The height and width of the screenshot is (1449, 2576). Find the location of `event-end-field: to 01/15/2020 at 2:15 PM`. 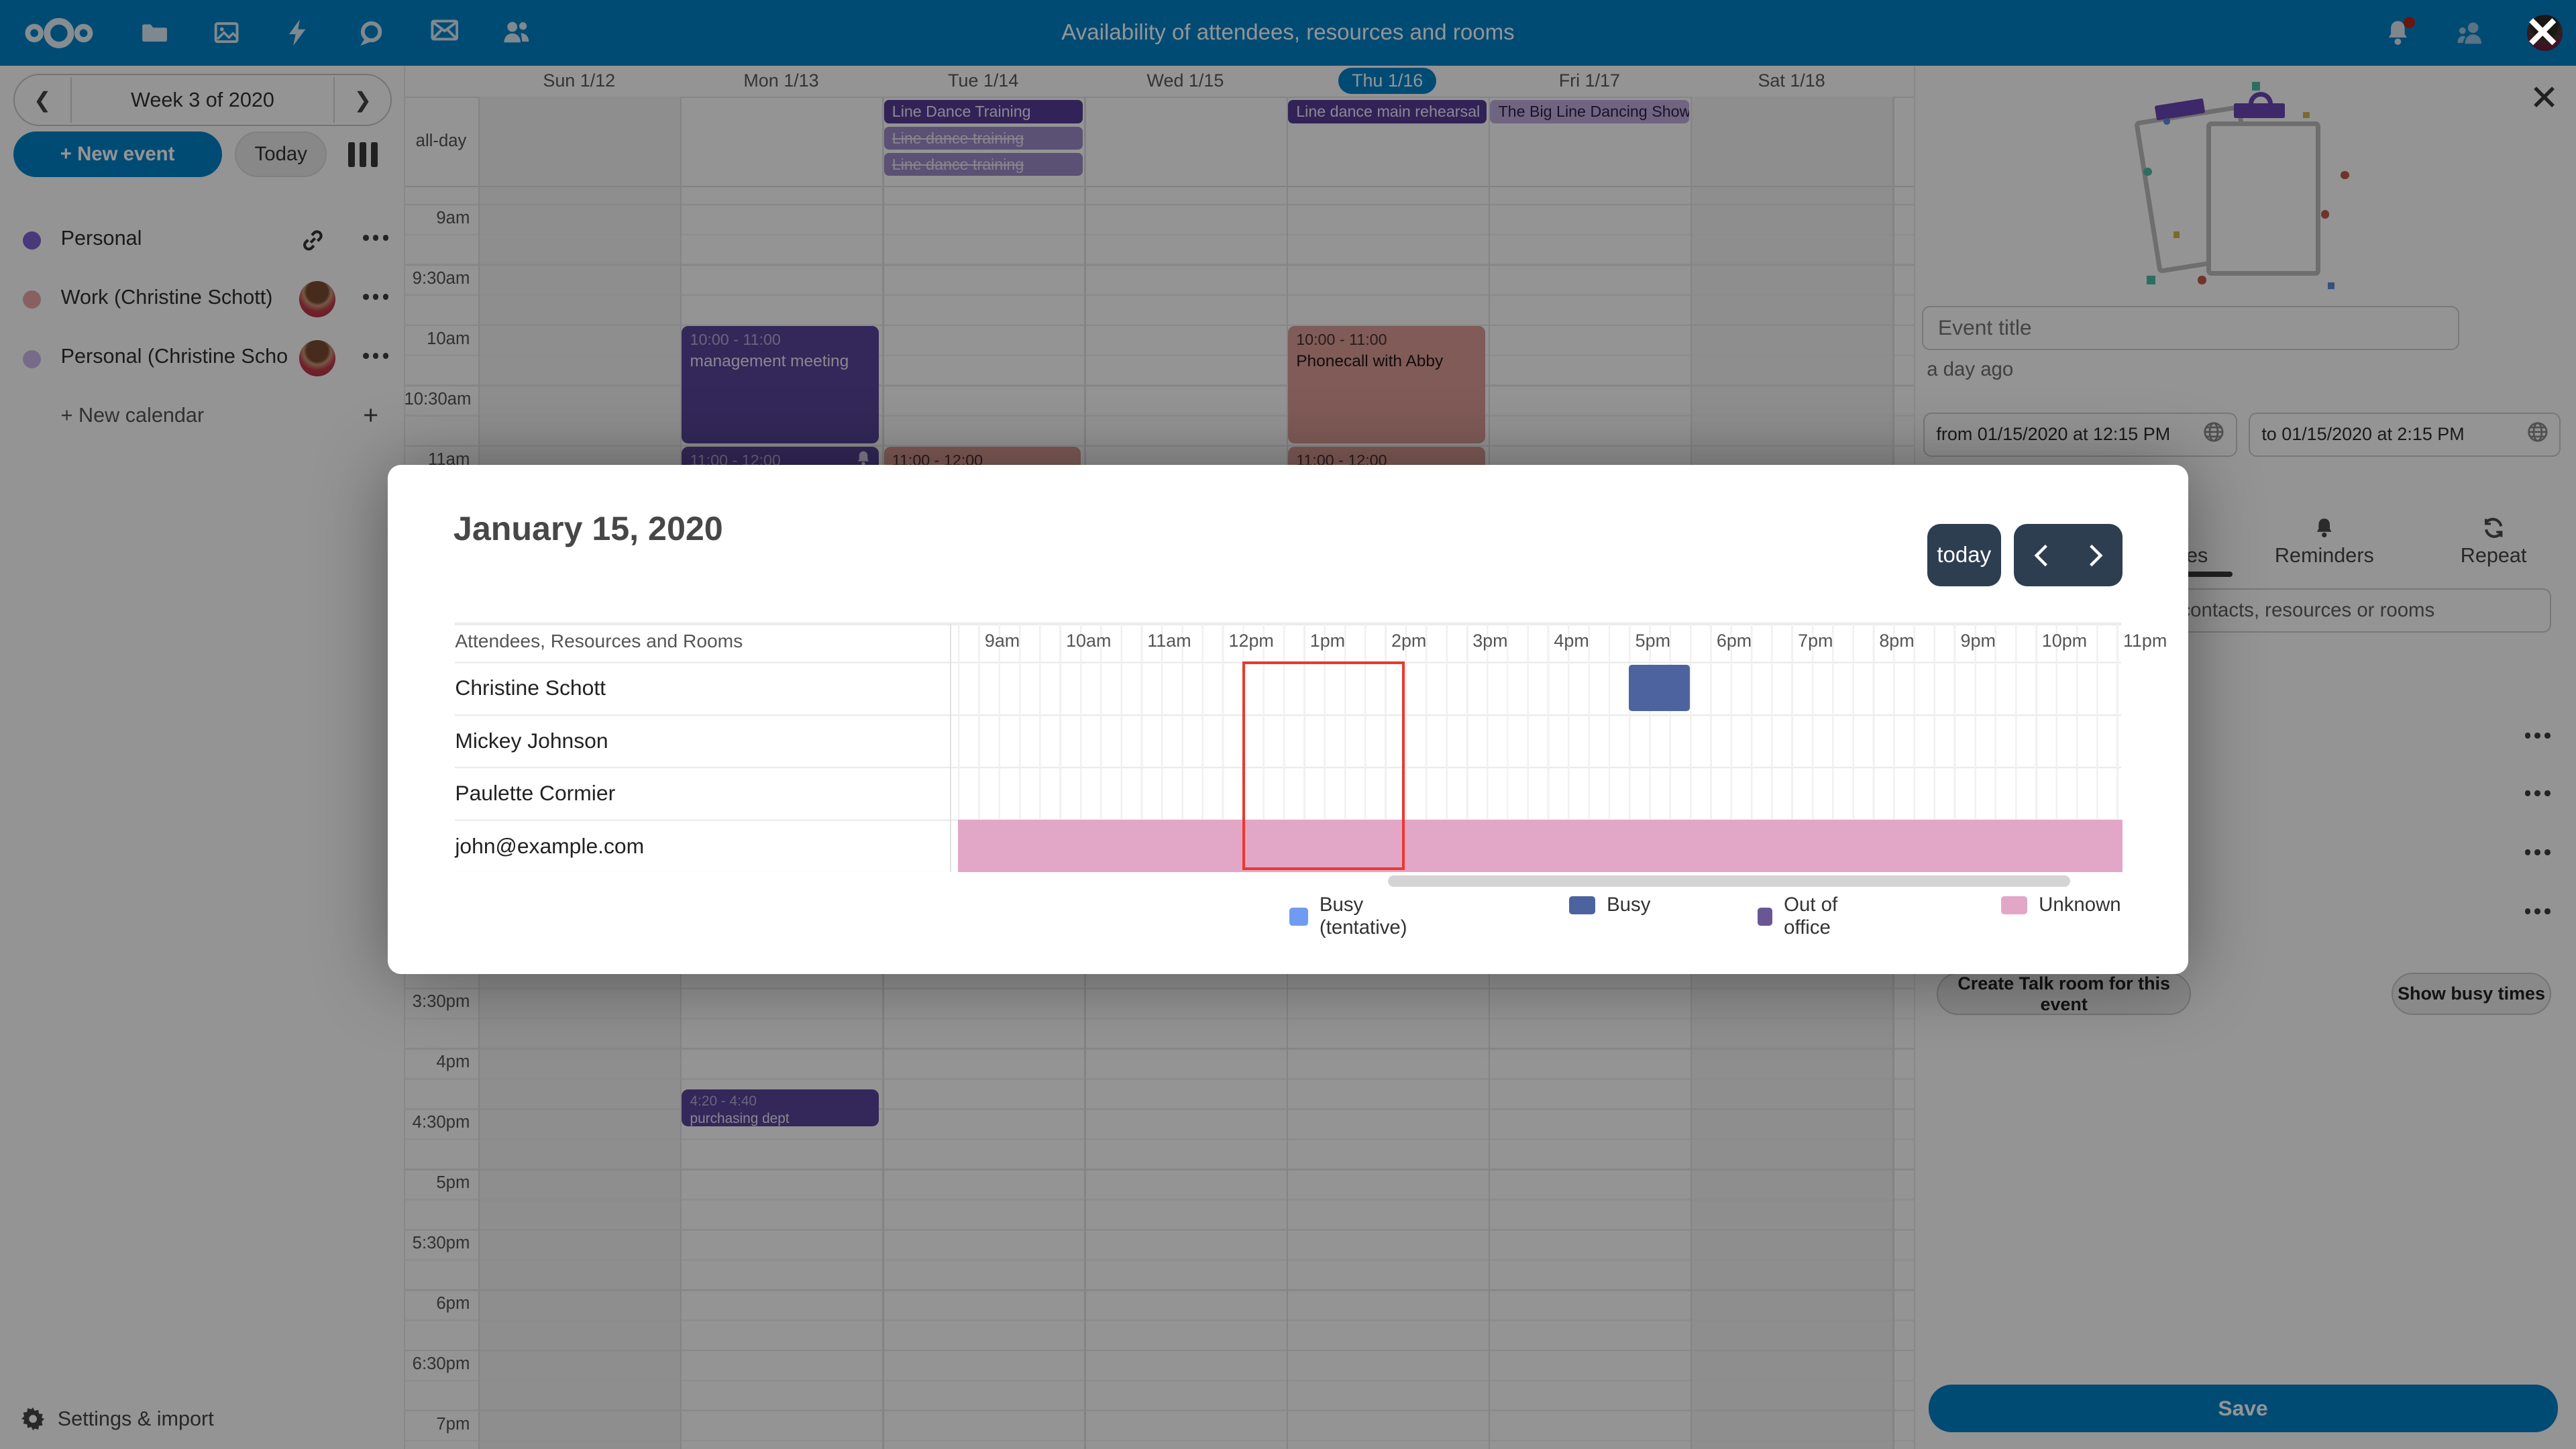

event-end-field: to 01/15/2020 at 2:15 PM is located at coordinates (2405, 434).